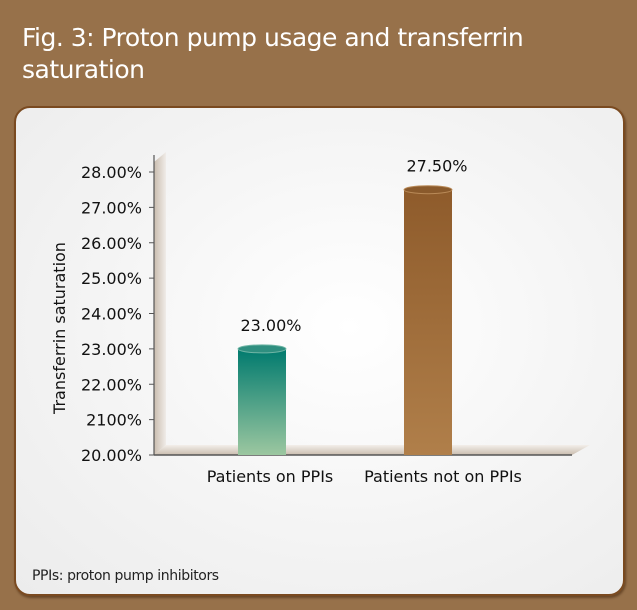 This screenshot has height=610, width=637. Describe the element at coordinates (436, 166) in the screenshot. I see `data-label: 27.50%` at that location.